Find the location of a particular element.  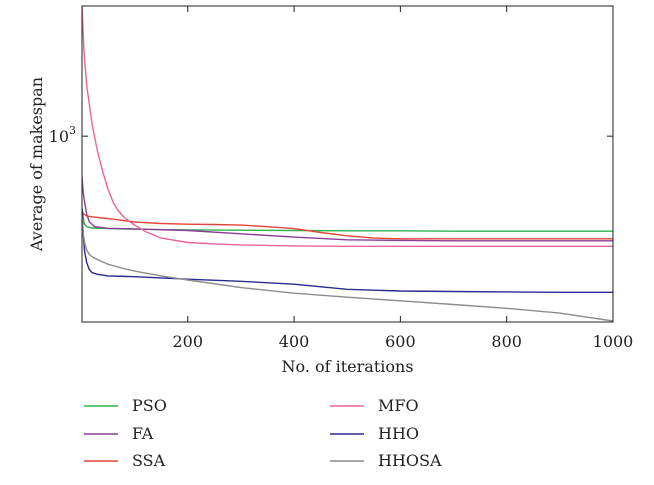

series-line-fa is located at coordinates (347, 209).